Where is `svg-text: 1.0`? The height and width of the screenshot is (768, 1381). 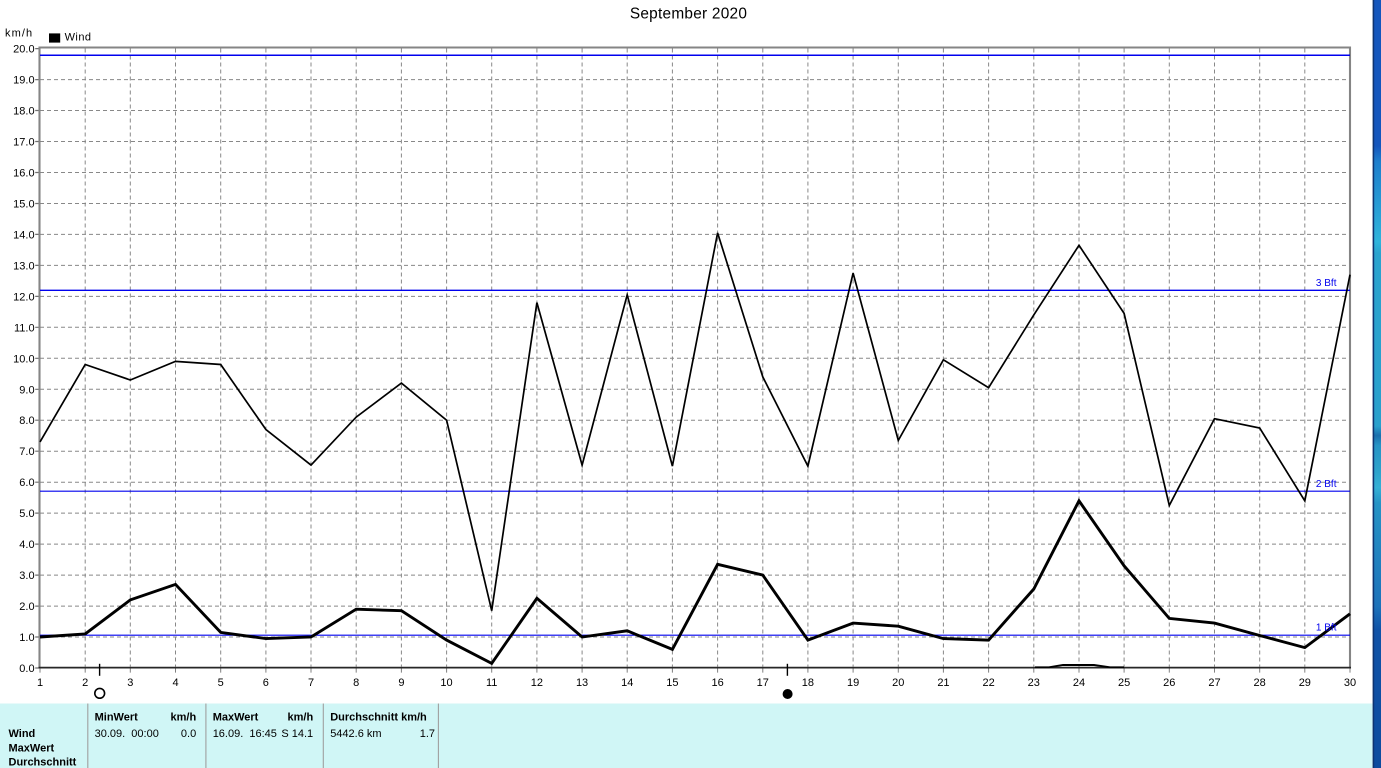 svg-text: 1.0 is located at coordinates (26, 638).